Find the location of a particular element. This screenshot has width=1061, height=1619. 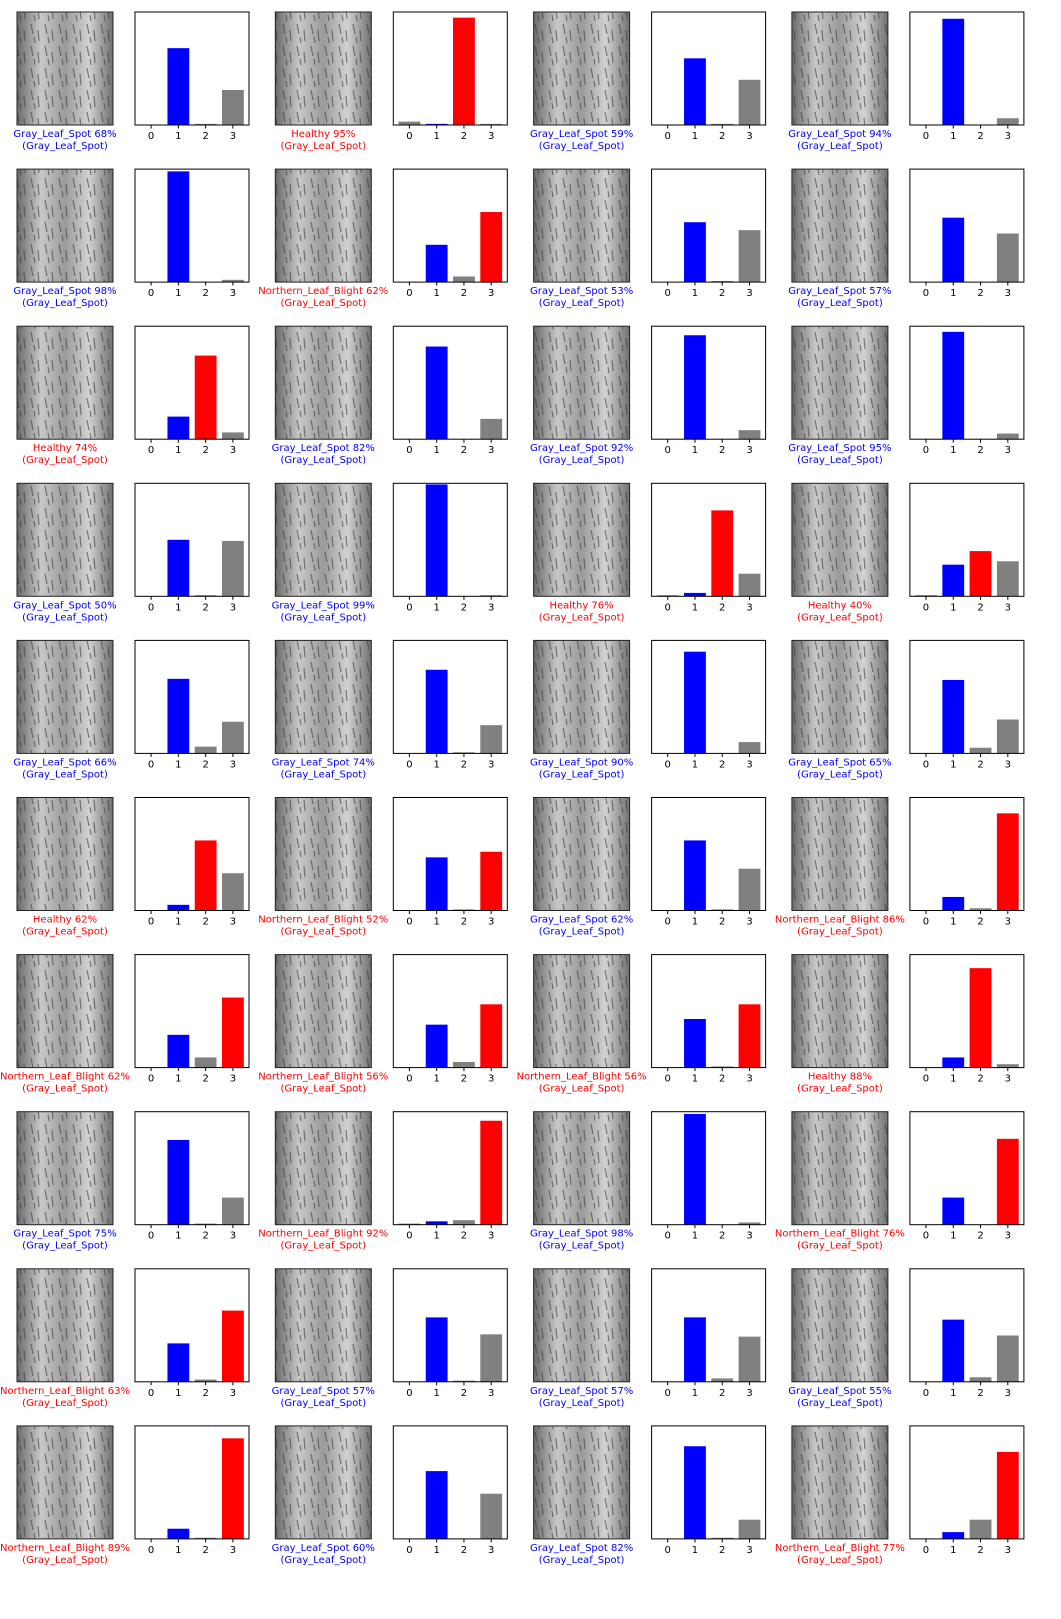

prediction-label: Gray_Leaf_Spot 59% is located at coordinates (581, 134).